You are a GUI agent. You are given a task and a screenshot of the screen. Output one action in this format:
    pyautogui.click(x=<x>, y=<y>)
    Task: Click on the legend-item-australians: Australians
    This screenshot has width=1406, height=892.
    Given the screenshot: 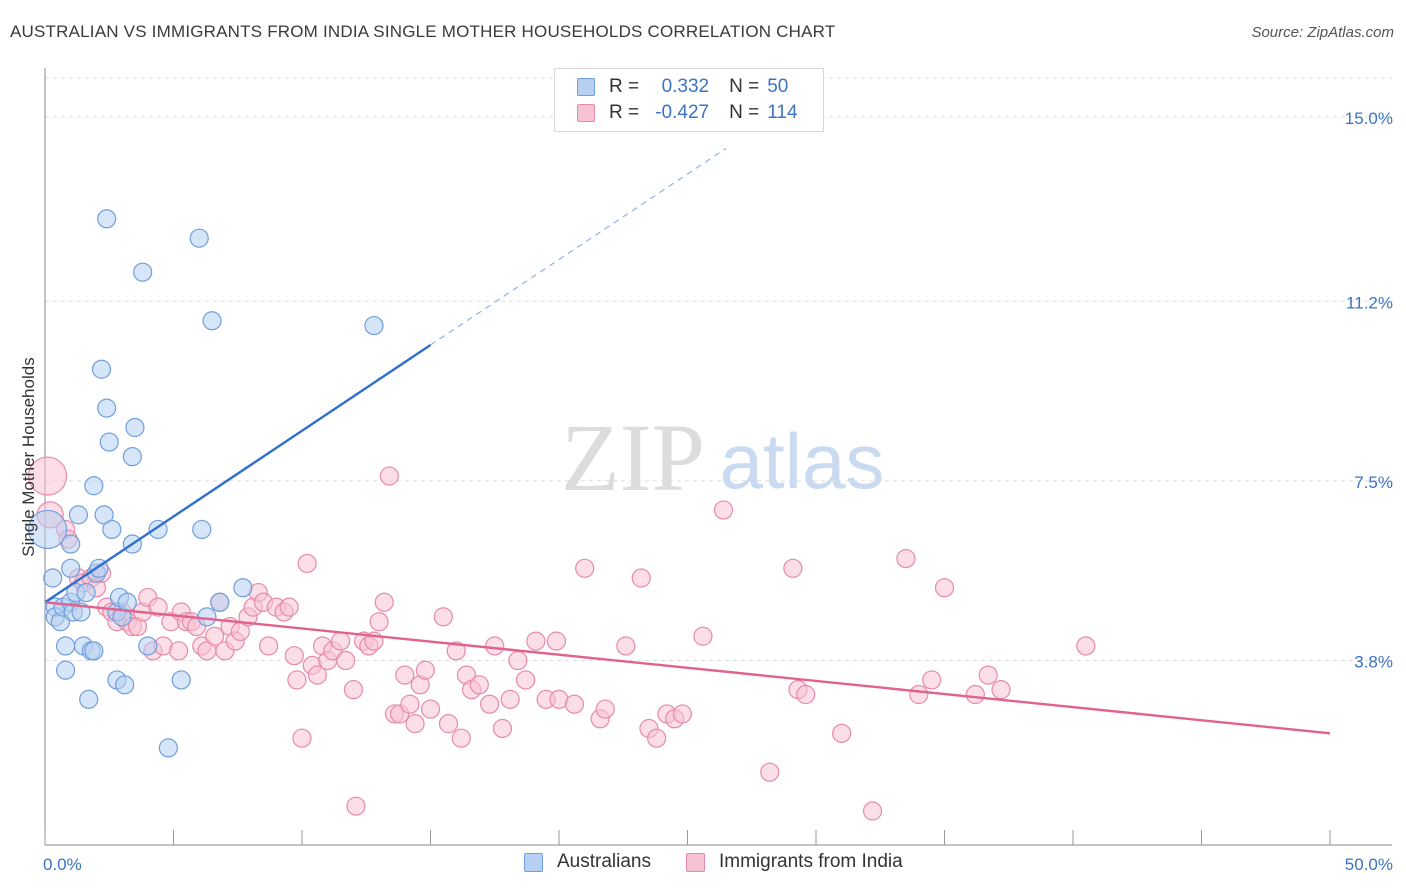 What is the action you would take?
    pyautogui.click(x=587, y=862)
    